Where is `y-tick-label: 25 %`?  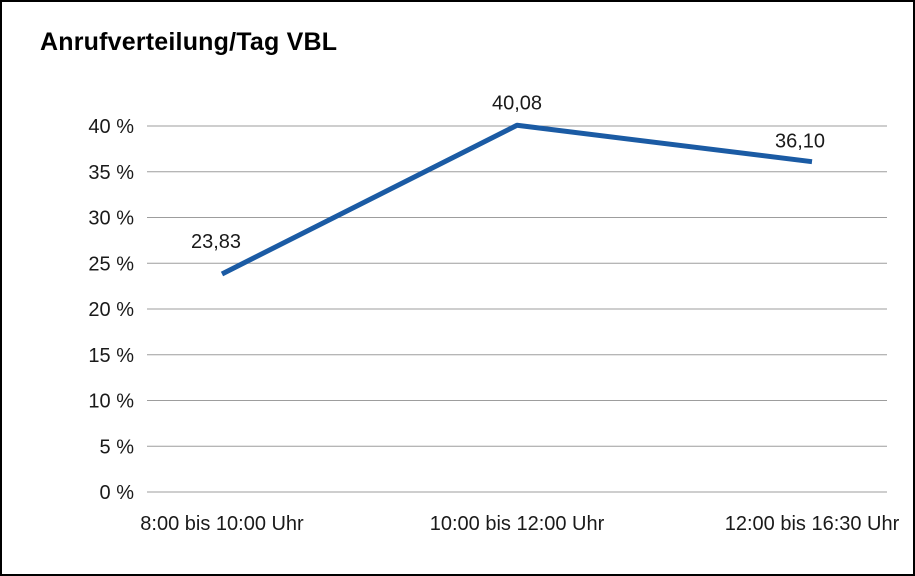
y-tick-label: 25 % is located at coordinates (111, 264).